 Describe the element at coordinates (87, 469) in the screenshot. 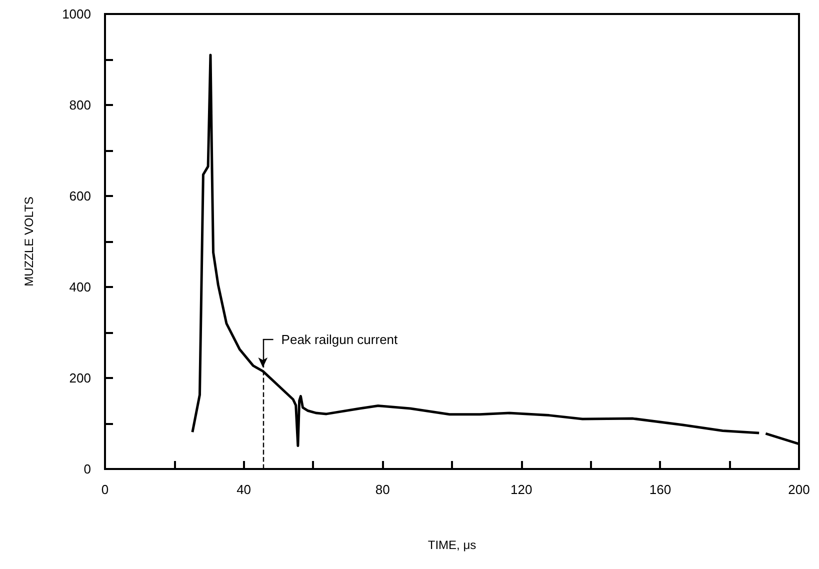

I see `y-tick-label: 0` at that location.